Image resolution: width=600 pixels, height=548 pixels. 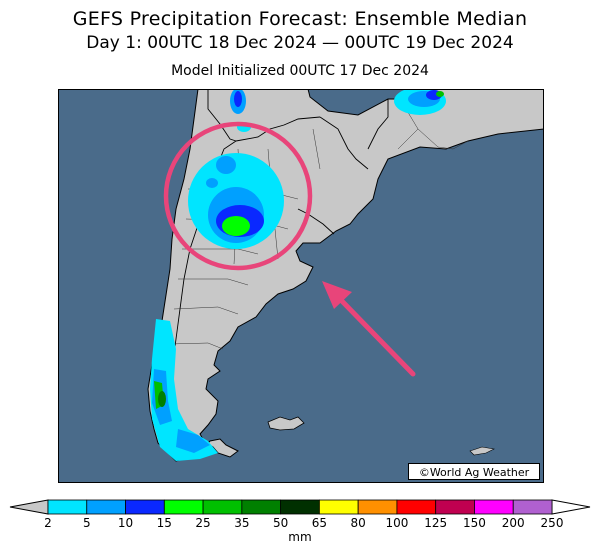 What do you see at coordinates (87, 523) in the screenshot?
I see `legend-tick-label: 5` at bounding box center [87, 523].